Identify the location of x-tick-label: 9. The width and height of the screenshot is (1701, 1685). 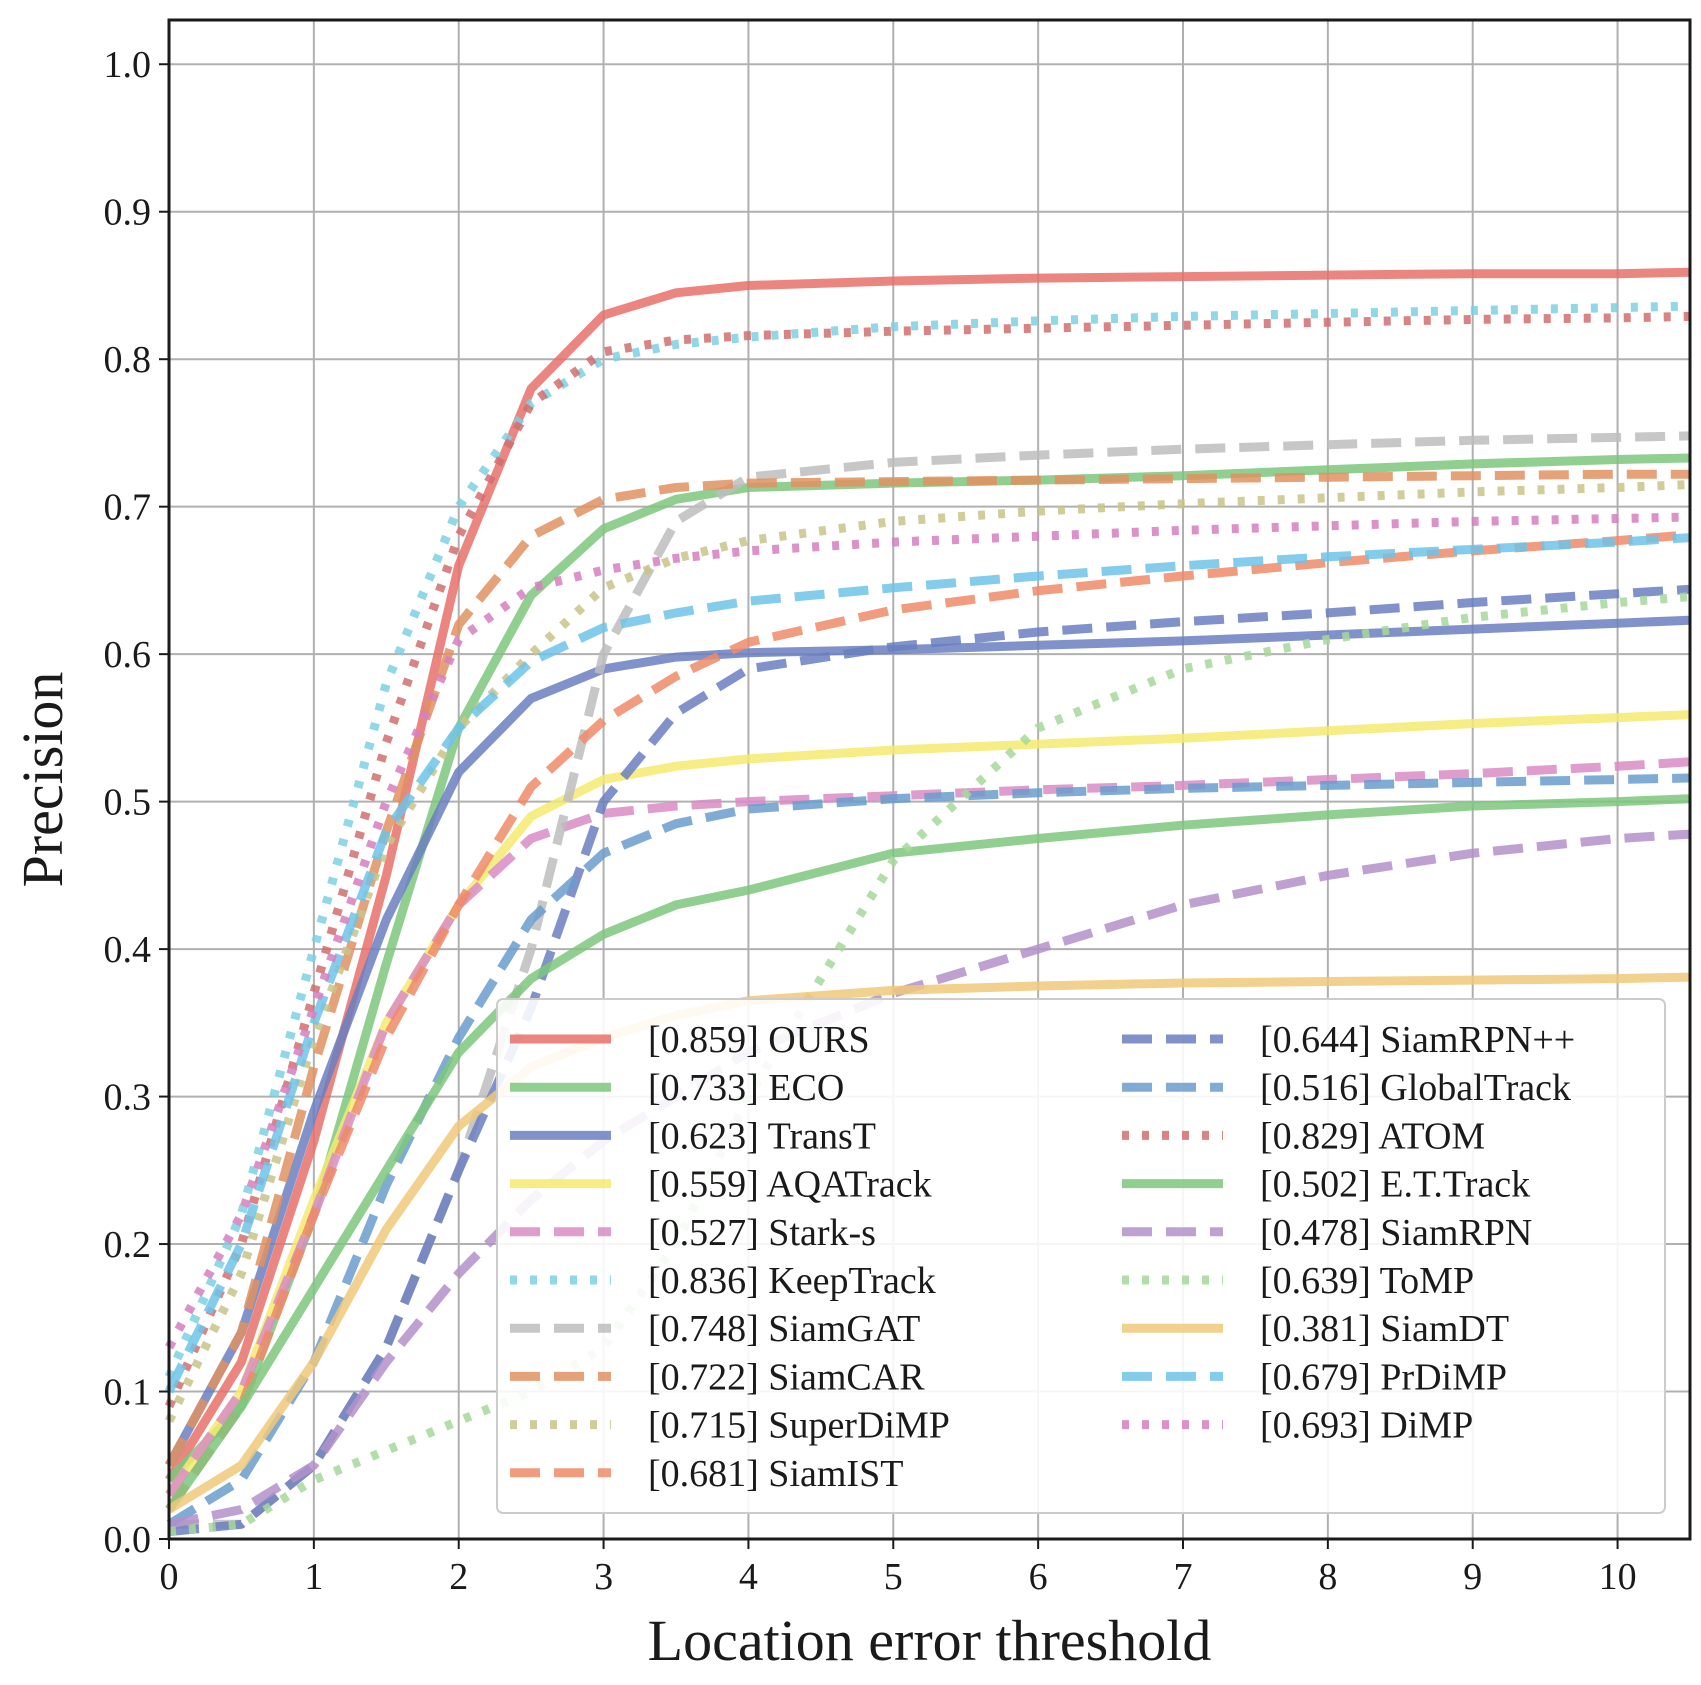
(1472, 1577).